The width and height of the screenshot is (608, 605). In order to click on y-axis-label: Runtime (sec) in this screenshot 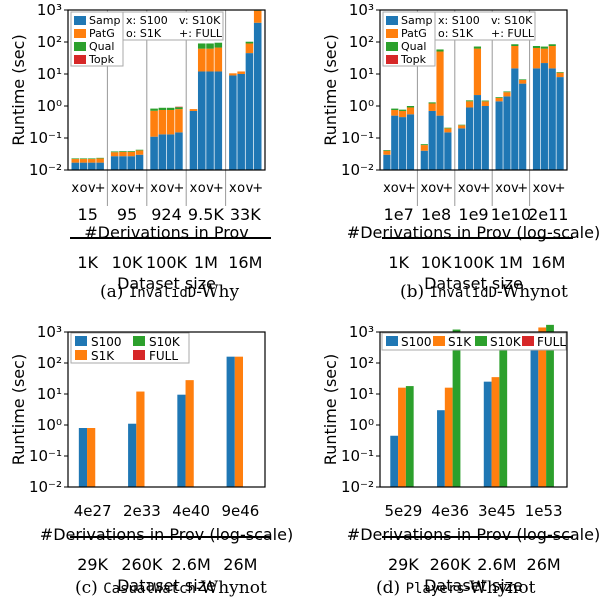, I will do `click(330, 89)`.